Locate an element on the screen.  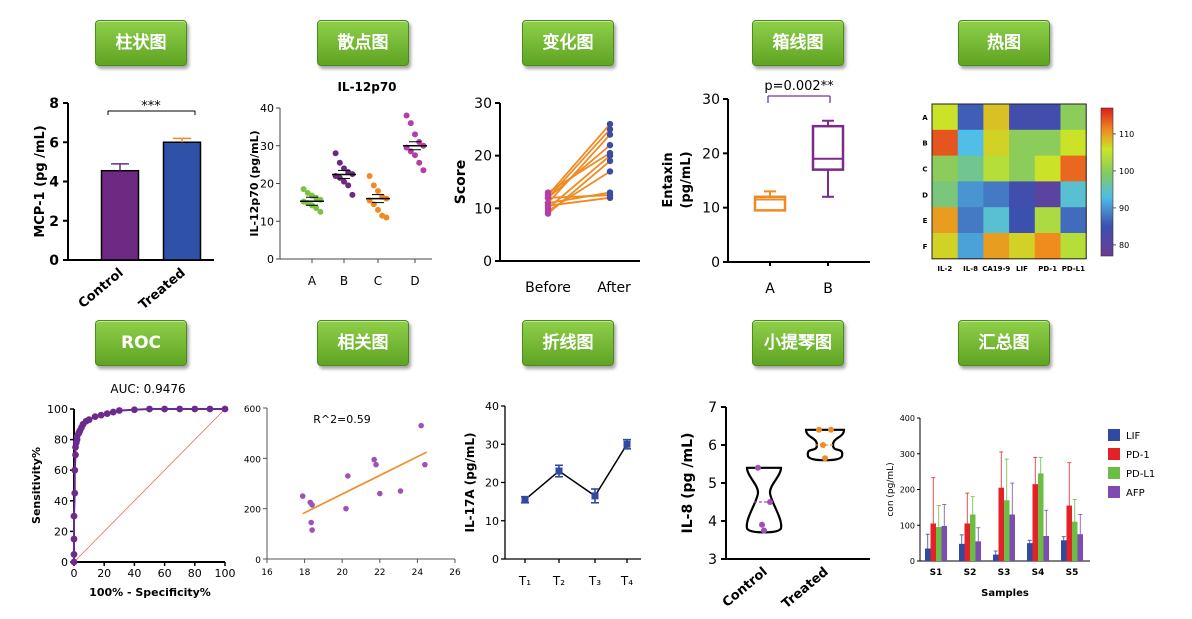
tag-correlation: 相关图 is located at coordinates (363, 343).